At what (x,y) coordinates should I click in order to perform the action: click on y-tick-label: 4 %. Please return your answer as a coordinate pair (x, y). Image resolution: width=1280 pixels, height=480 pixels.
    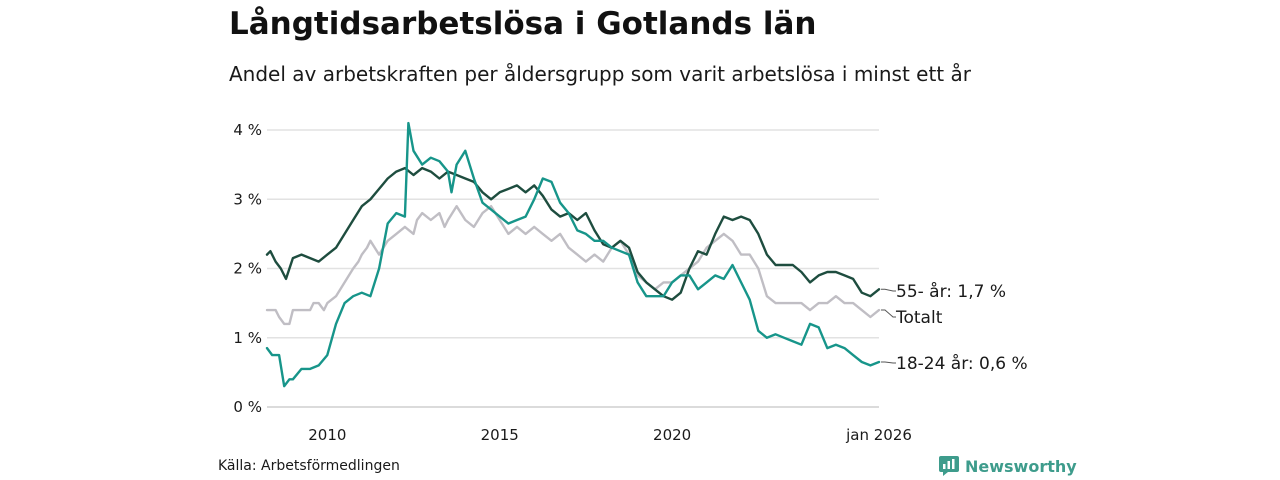
    Looking at the image, I should click on (247, 130).